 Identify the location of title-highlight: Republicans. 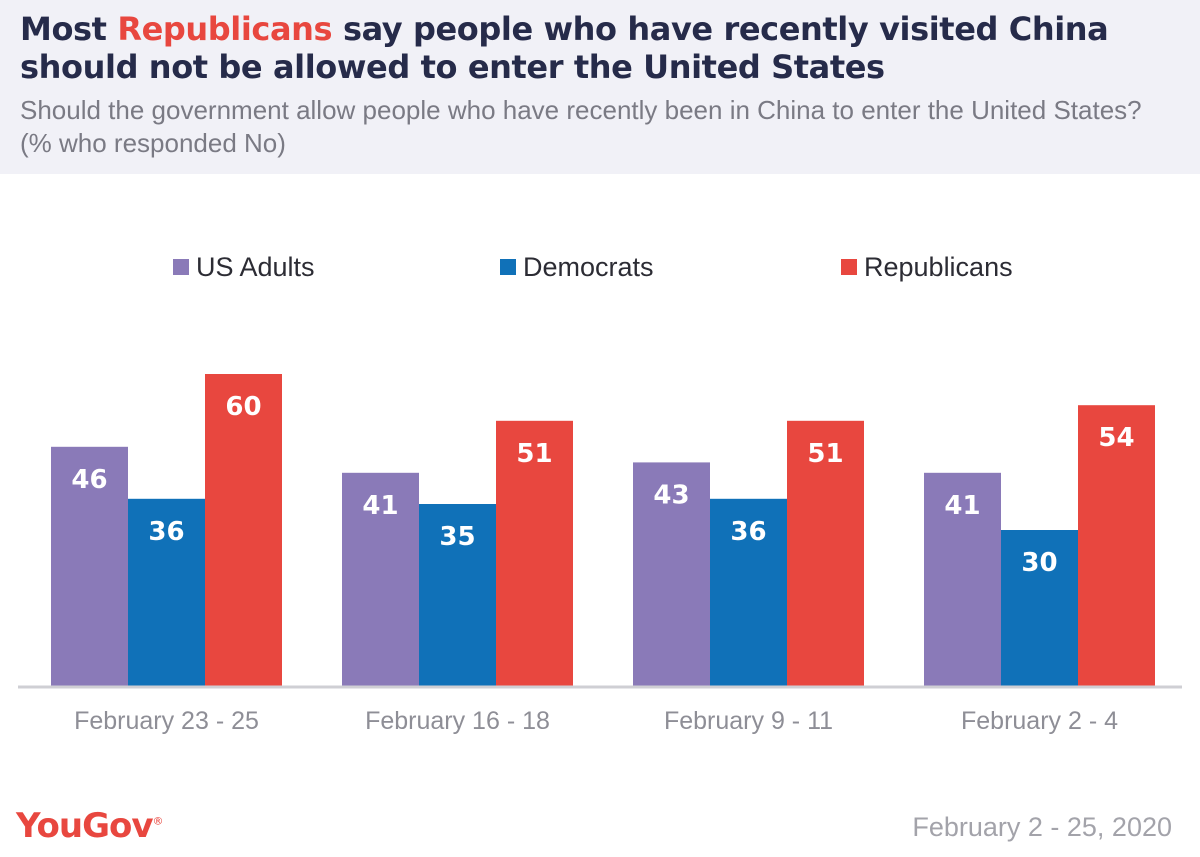
(225, 29).